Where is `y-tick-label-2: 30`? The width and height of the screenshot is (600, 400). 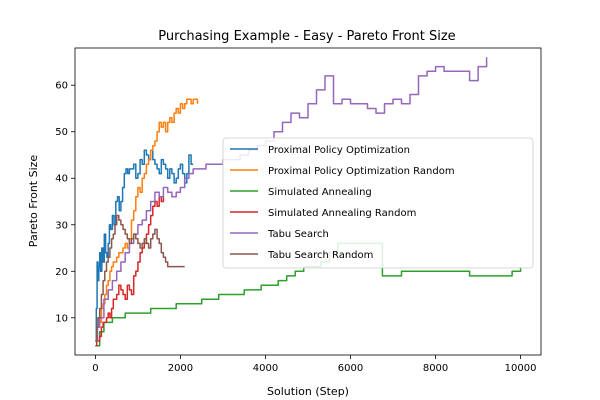
y-tick-label-2: 30 is located at coordinates (61, 225).